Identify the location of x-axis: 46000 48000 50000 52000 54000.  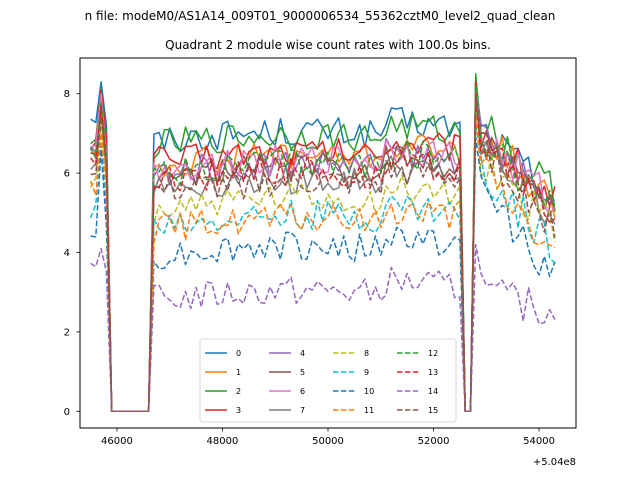
(328, 437).